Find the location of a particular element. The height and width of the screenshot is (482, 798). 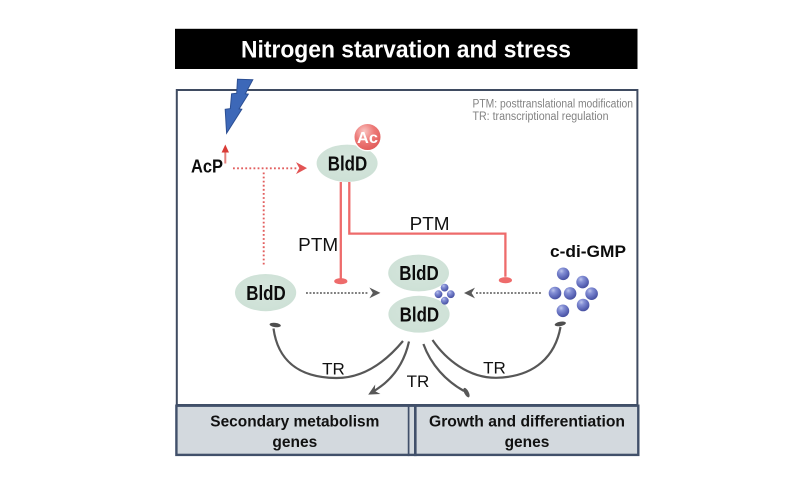

svg-text: Ac is located at coordinates (367, 138).